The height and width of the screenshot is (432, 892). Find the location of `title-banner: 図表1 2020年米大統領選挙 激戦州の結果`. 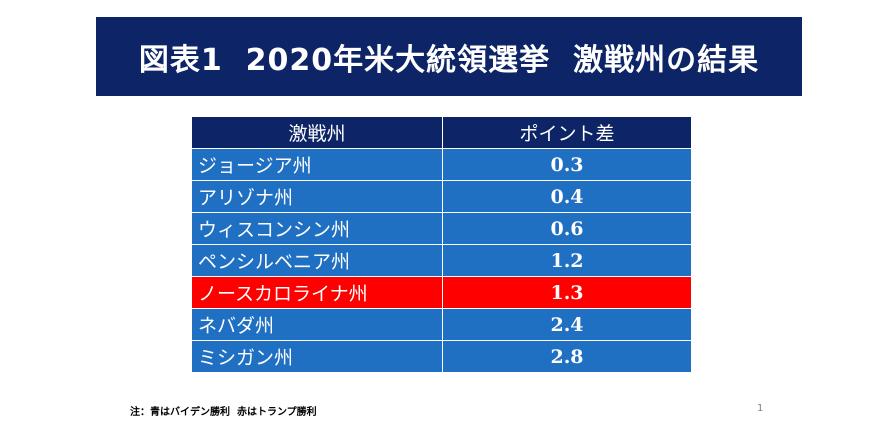

title-banner: 図表1 2020年米大統領選挙 激戦州の結果 is located at coordinates (449, 56).